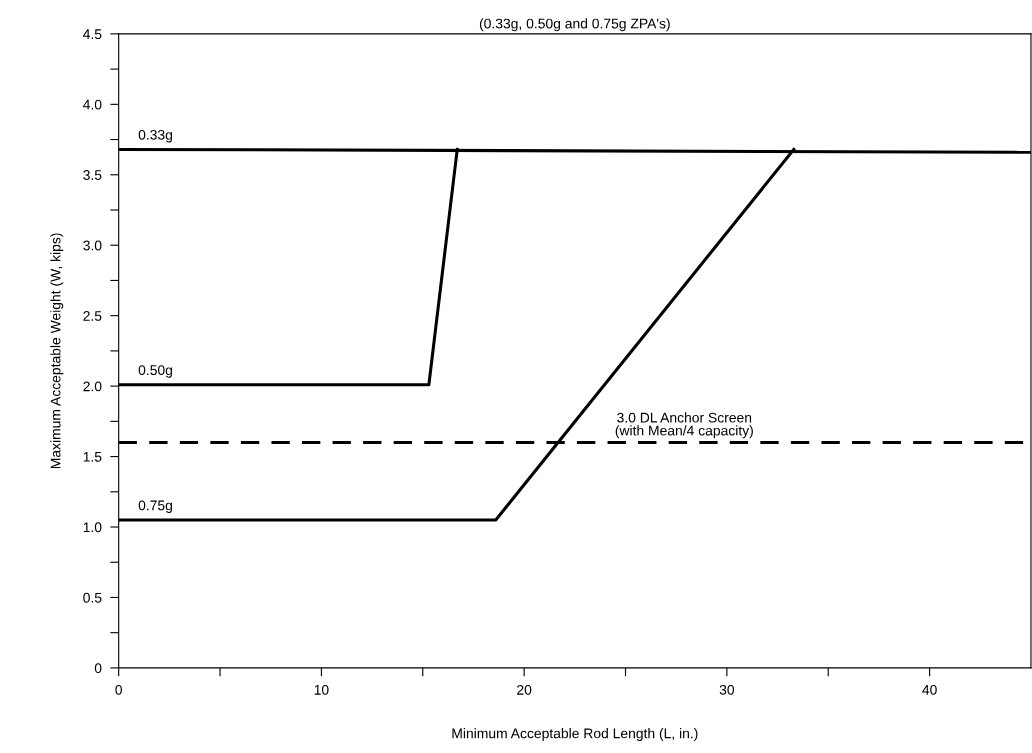 The image size is (1032, 753). Describe the element at coordinates (118, 689) in the screenshot. I see `x-tick-label: 0` at that location.